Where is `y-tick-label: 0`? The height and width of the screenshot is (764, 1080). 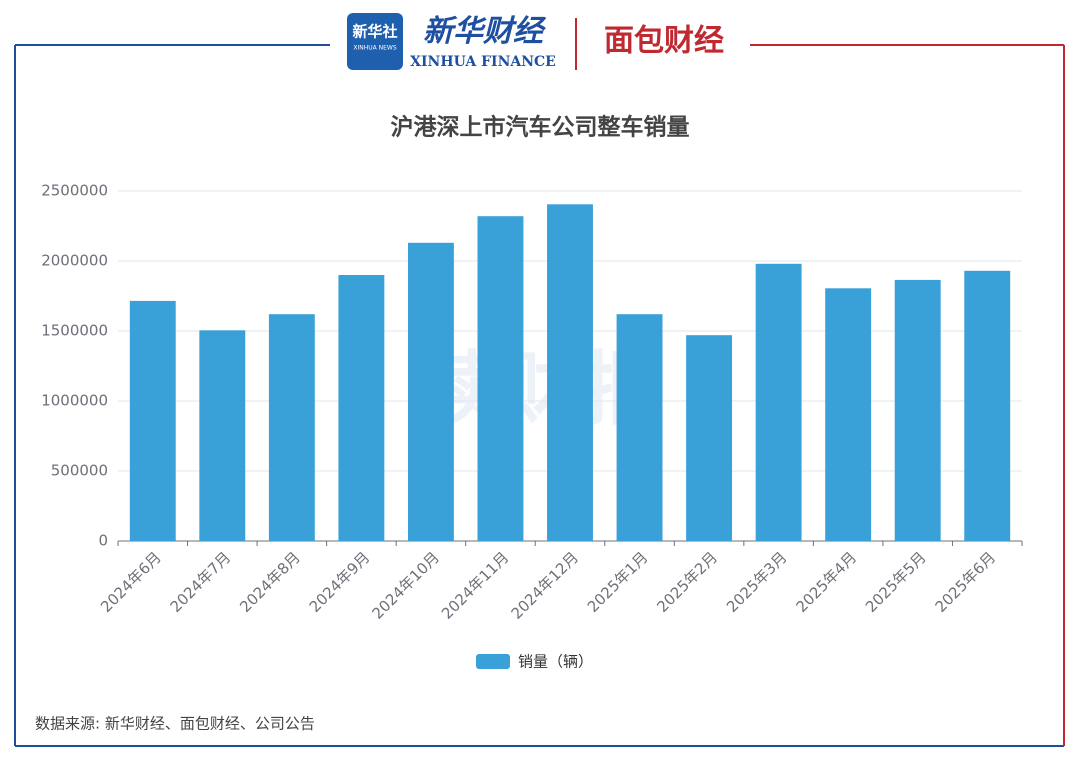 y-tick-label: 0 is located at coordinates (103, 541).